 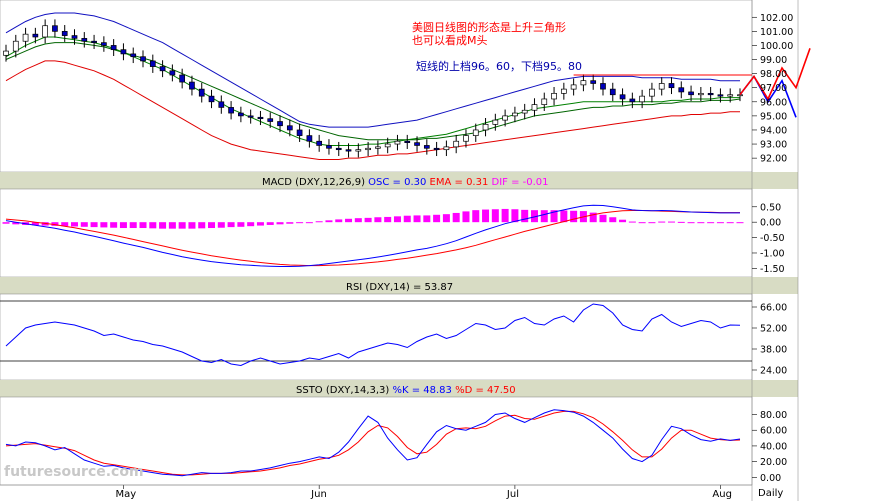 I want to click on osc-line, so click(x=372, y=235).